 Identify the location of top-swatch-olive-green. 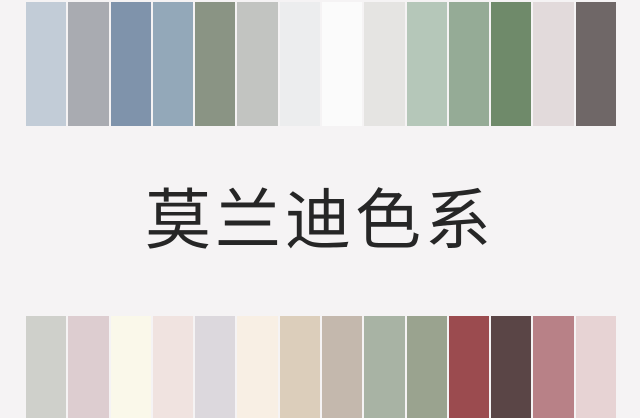
(511, 64).